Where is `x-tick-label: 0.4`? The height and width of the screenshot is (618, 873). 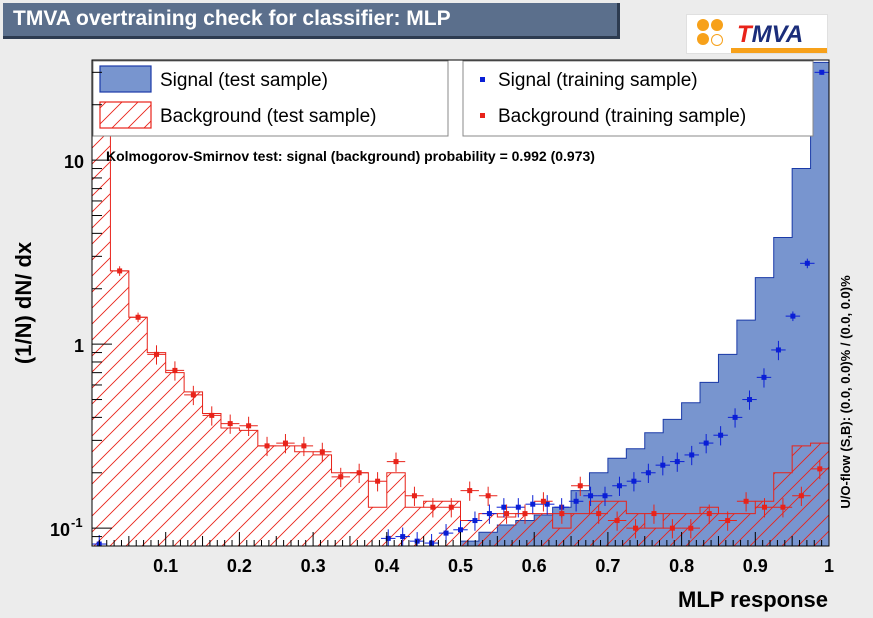 x-tick-label: 0.4 is located at coordinates (386, 566).